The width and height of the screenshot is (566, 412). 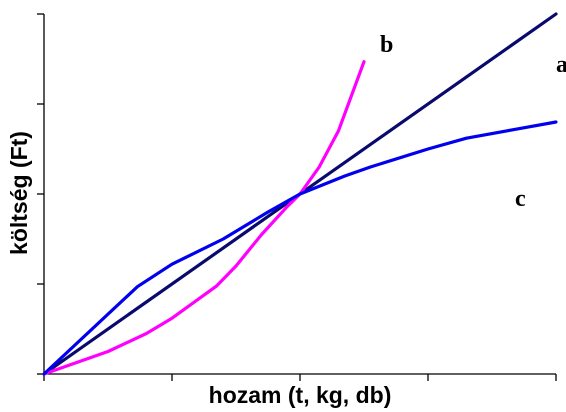 What do you see at coordinates (561, 65) in the screenshot?
I see `series-label-a: a` at bounding box center [561, 65].